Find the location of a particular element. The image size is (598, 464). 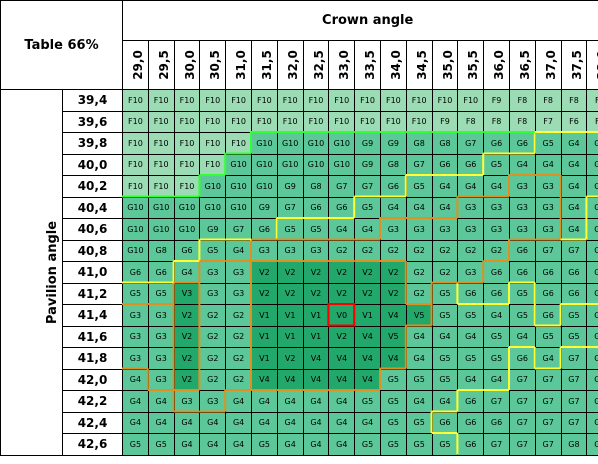

grade-cell: V5 is located at coordinates (419, 315).